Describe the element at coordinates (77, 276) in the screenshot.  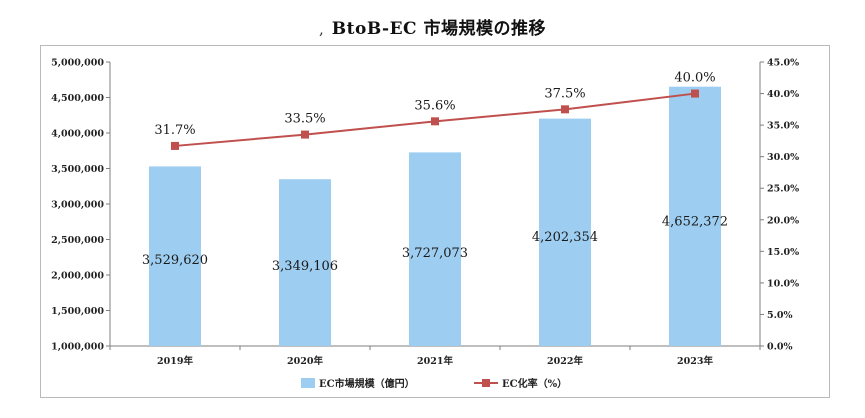
I see `y-left-tick-label: 2,000,000` at that location.